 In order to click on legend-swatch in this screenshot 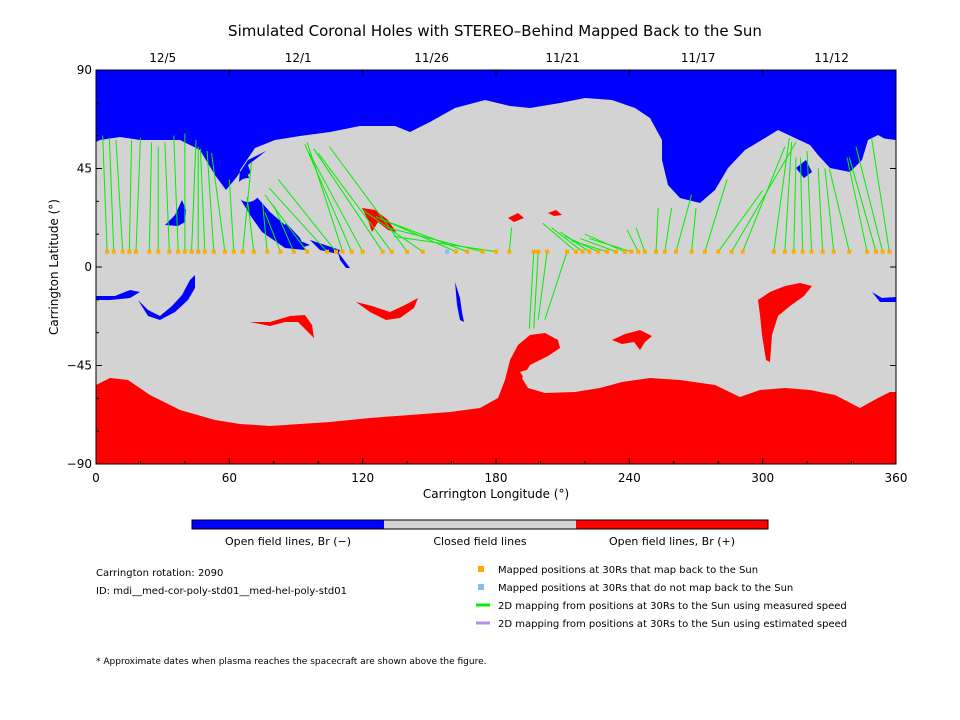, I will do `click(481, 569)`.